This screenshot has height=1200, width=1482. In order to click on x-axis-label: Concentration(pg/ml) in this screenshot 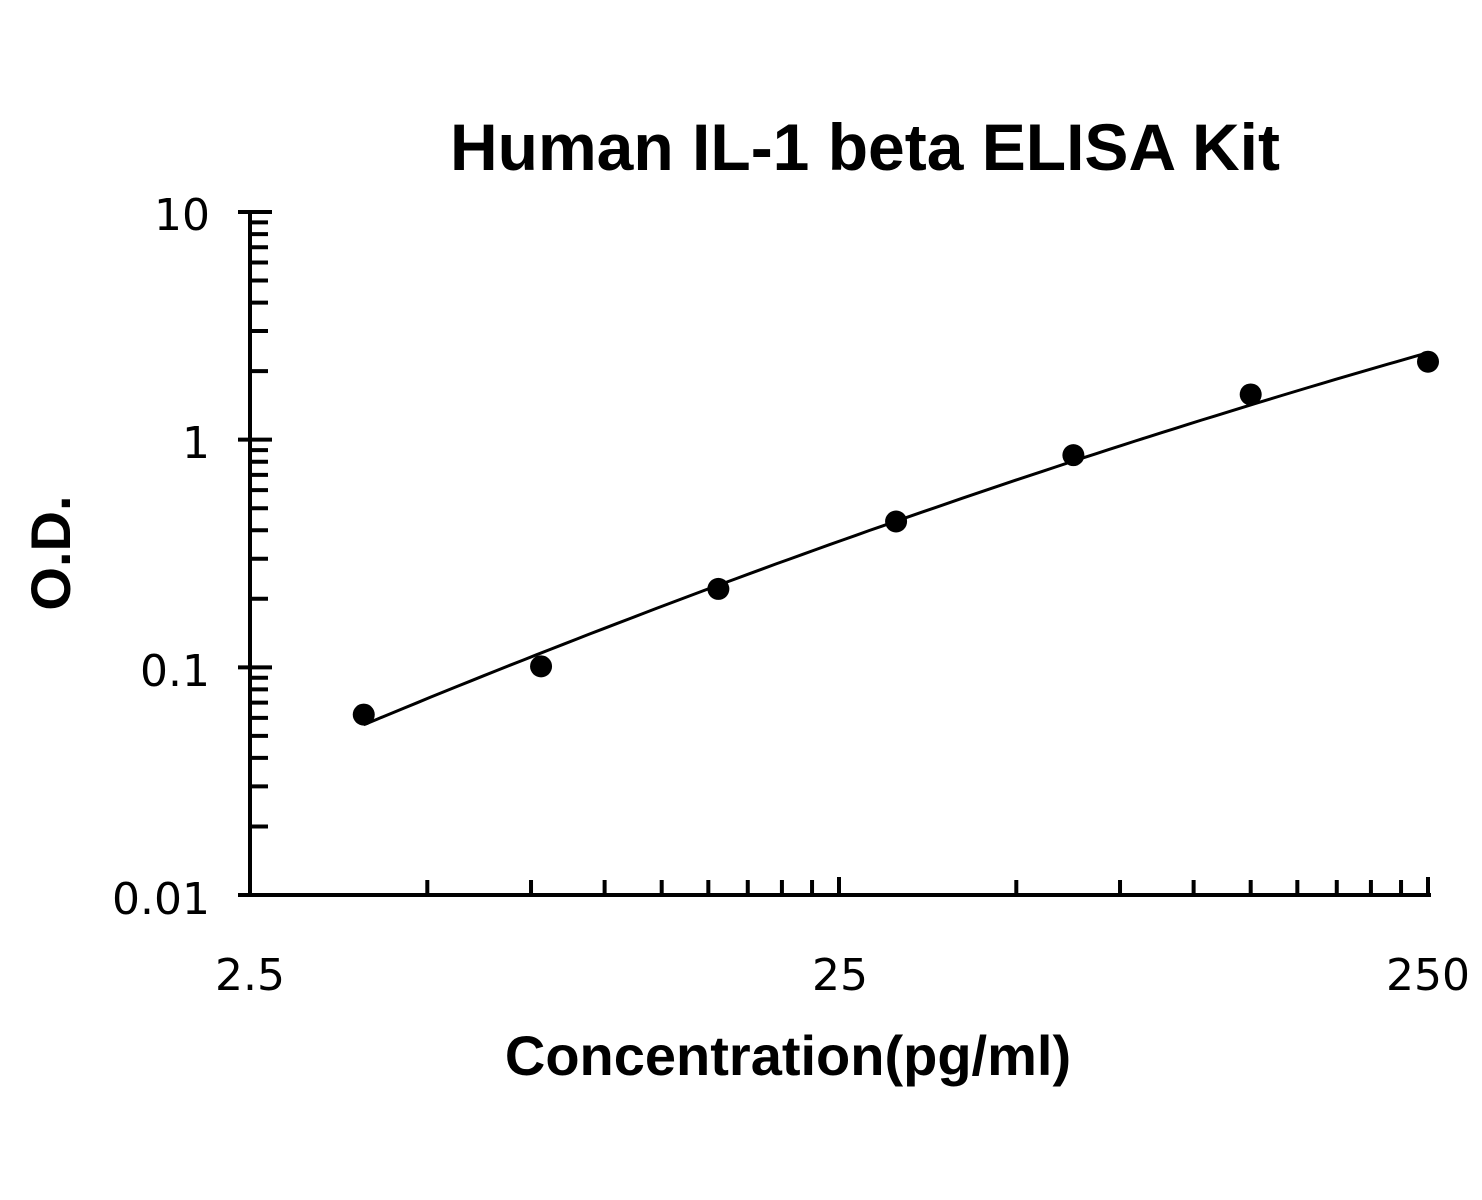, I will do `click(788, 1055)`.